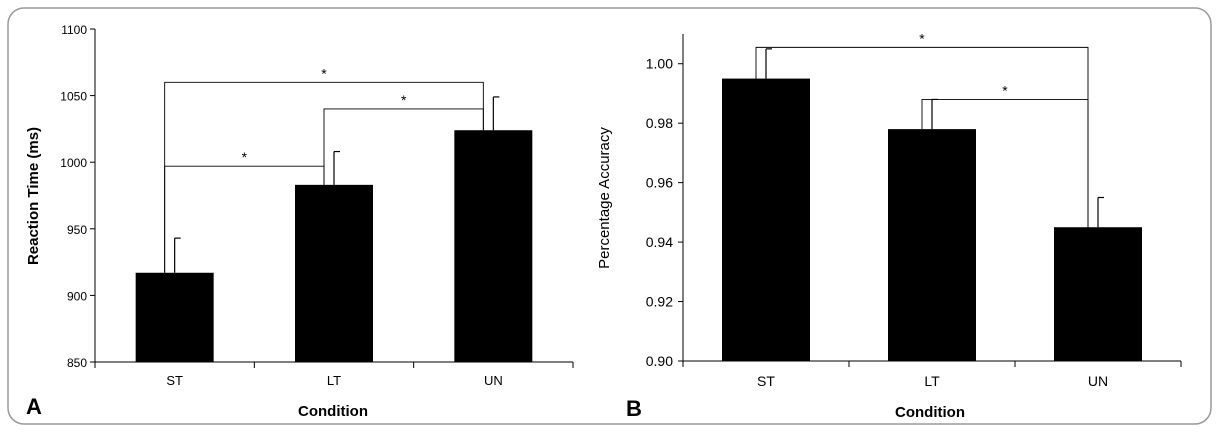  I want to click on panel-b-significance-bracket, so click(922, 137).